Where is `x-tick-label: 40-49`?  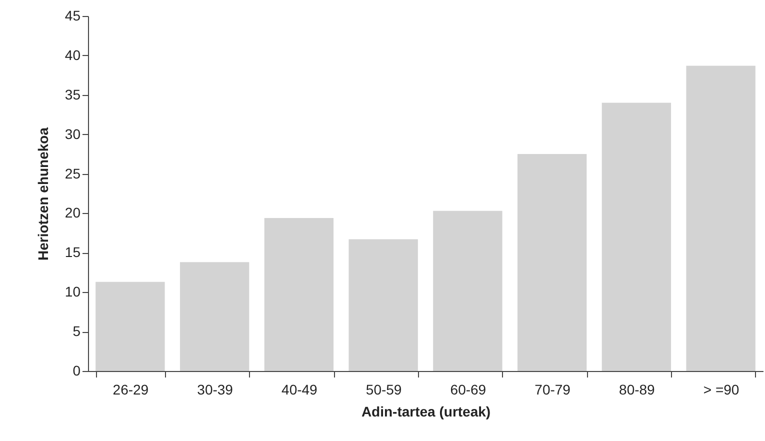
x-tick-label: 40-49 is located at coordinates (300, 390).